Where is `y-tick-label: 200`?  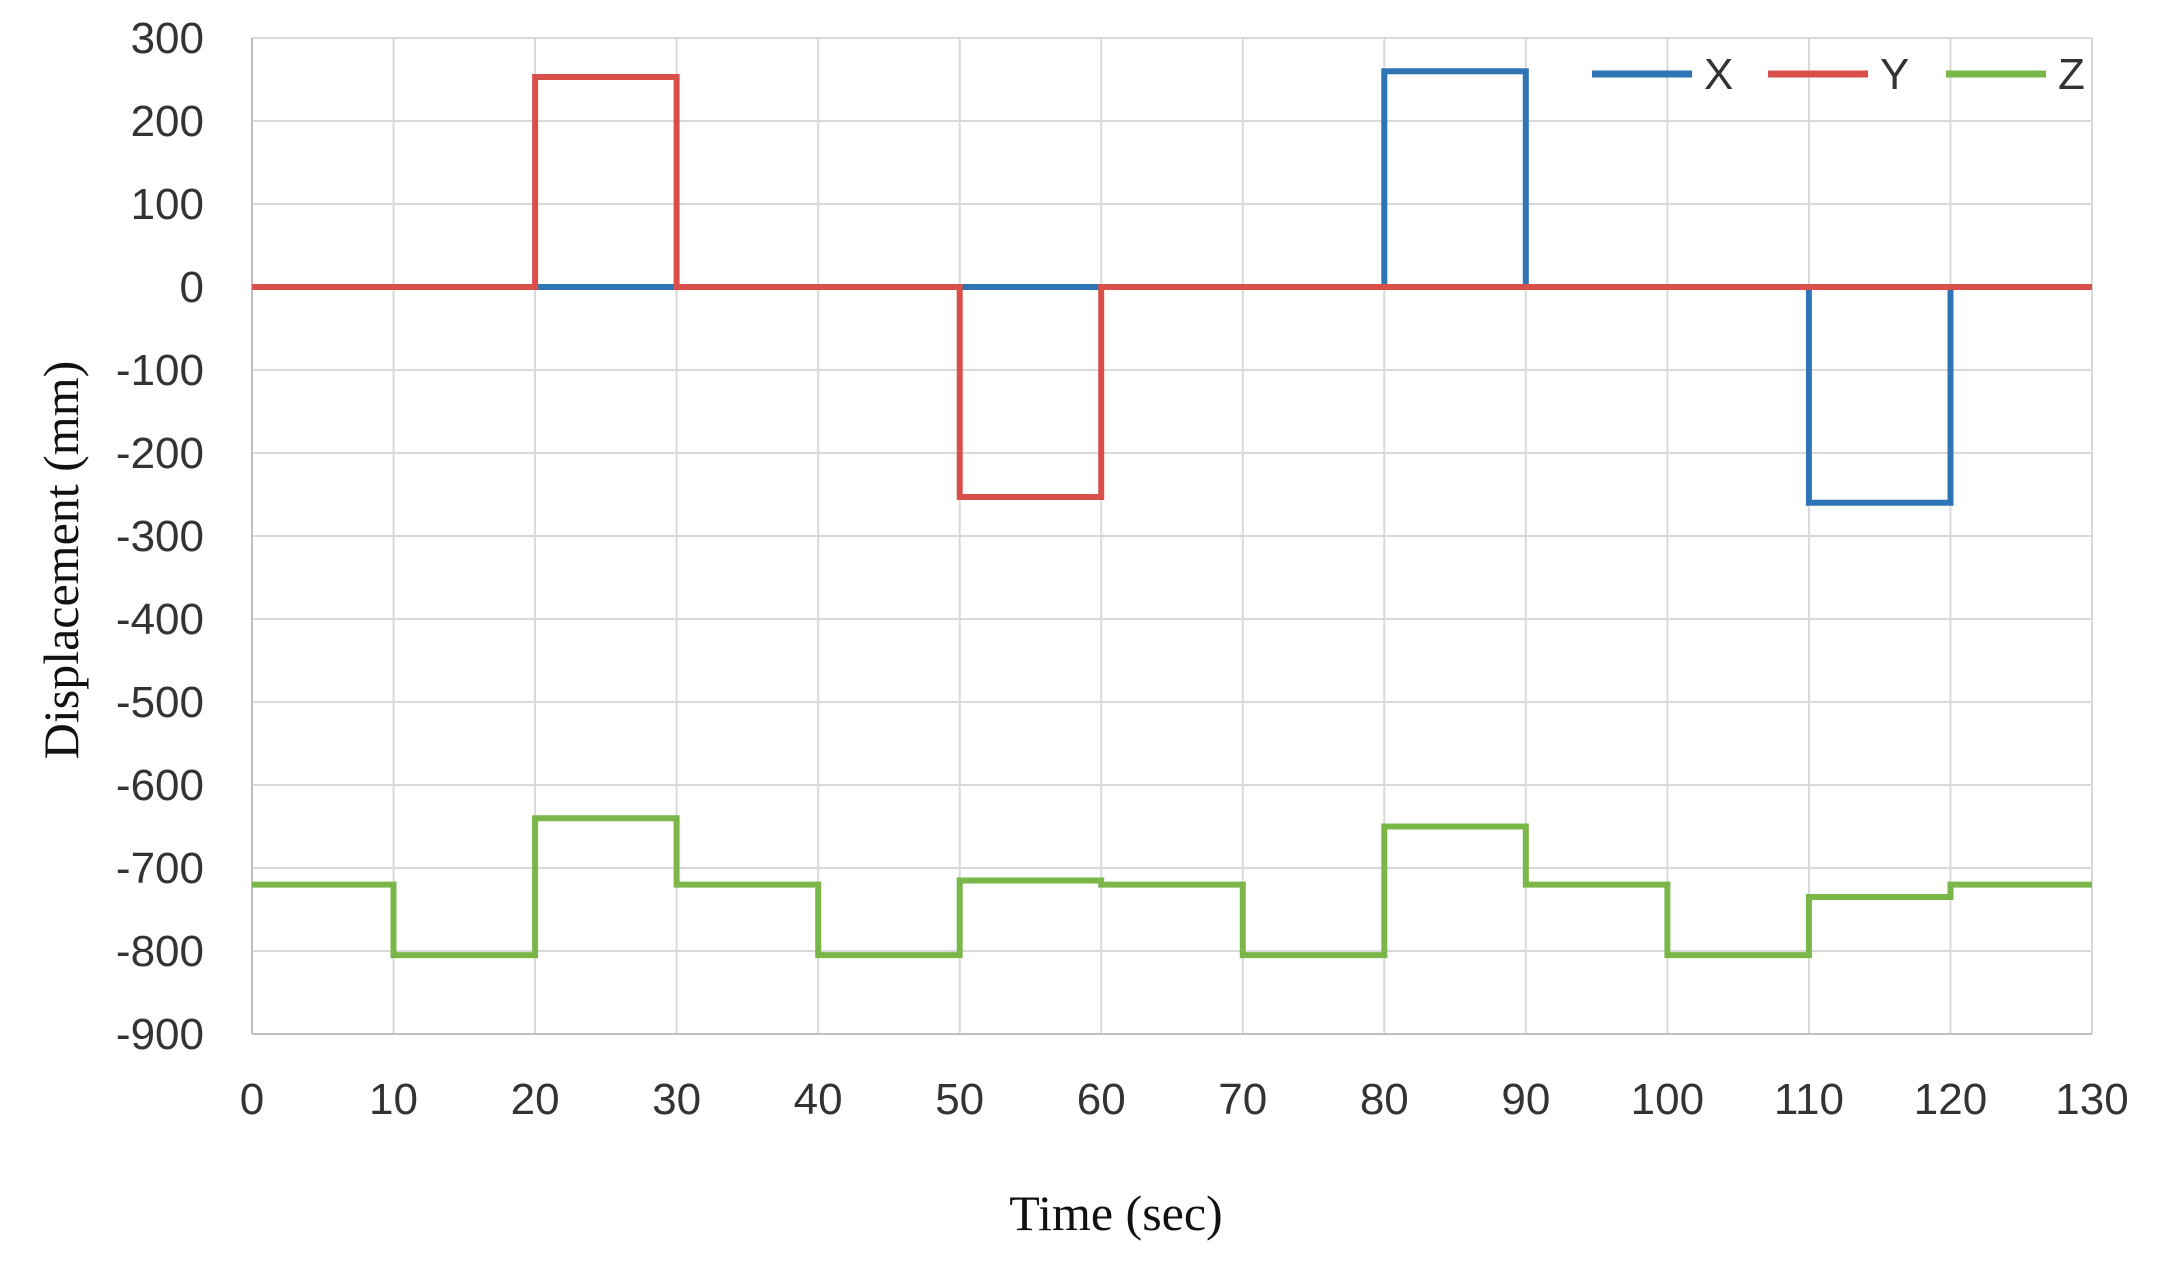 y-tick-label: 200 is located at coordinates (167, 121).